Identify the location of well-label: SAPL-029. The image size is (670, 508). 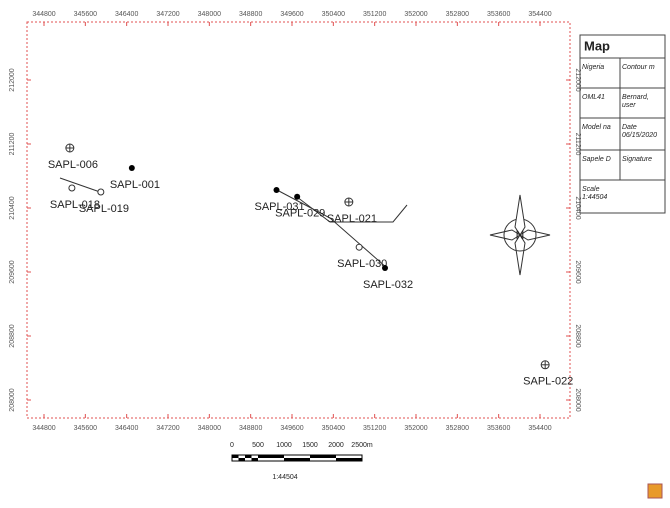
(300, 214).